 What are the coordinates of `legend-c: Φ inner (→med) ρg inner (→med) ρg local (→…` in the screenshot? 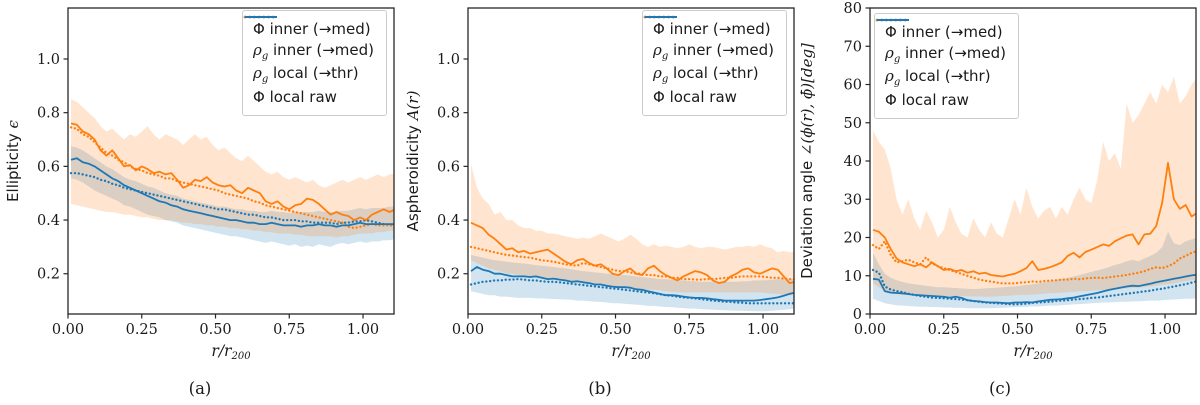 It's located at (946, 66).